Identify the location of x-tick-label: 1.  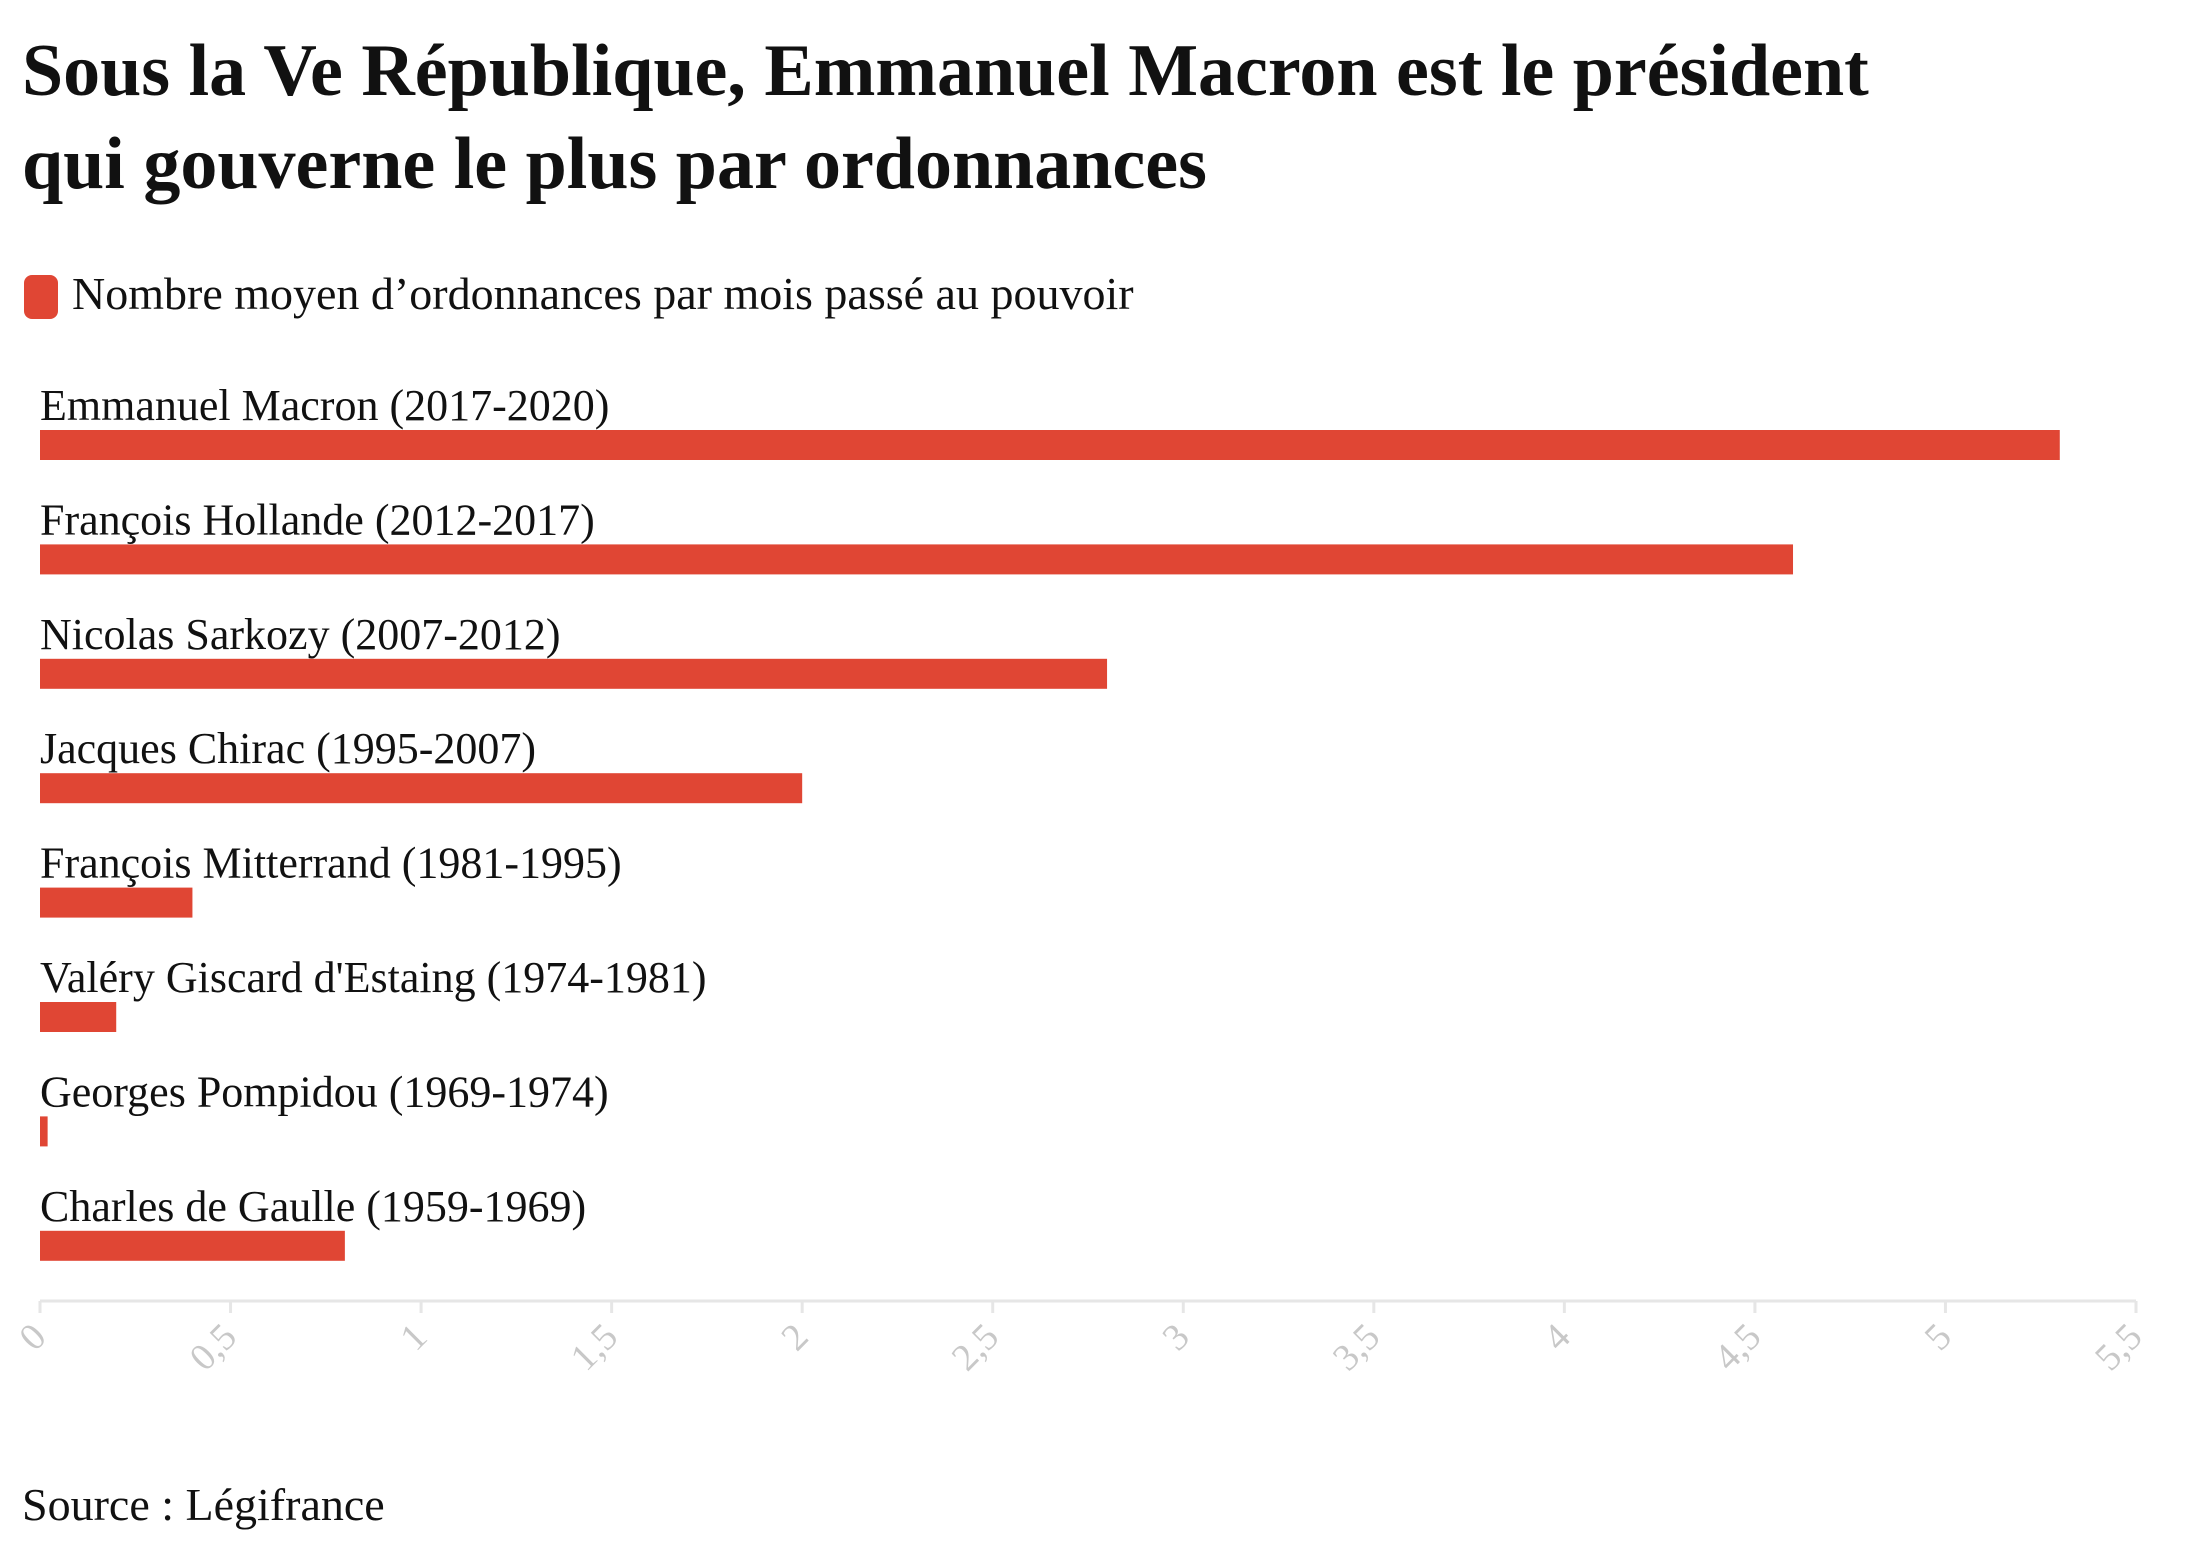
(413, 1337).